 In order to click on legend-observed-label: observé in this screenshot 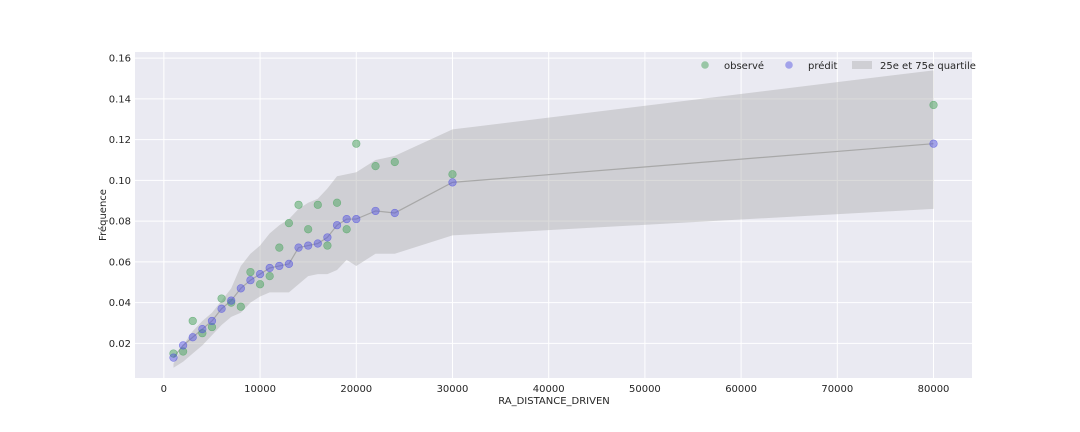, I will do `click(744, 66)`.